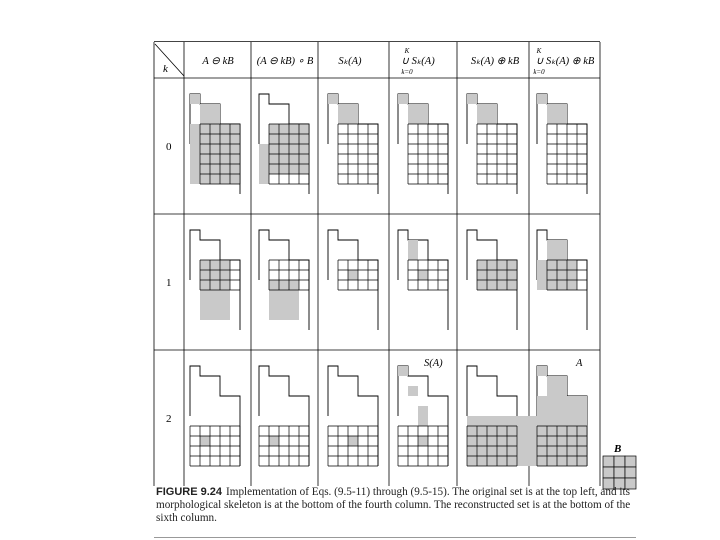  Describe the element at coordinates (407, 72) in the screenshot. I see `header-col-4-union-bottom: k=0` at that location.